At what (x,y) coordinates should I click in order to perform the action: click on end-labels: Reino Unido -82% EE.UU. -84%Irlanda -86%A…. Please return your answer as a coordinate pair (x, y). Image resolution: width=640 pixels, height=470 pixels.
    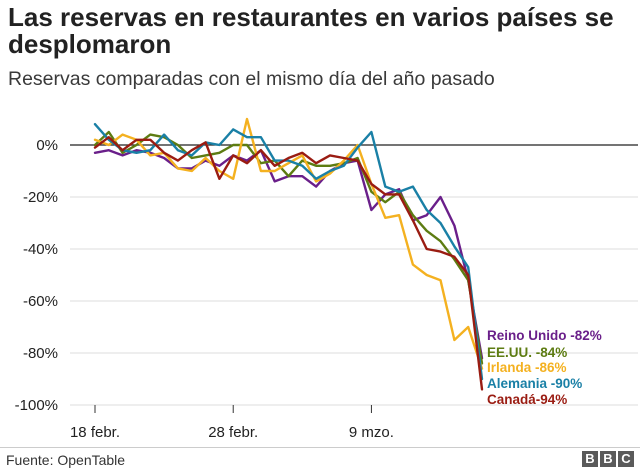
    Looking at the image, I should click on (544, 367).